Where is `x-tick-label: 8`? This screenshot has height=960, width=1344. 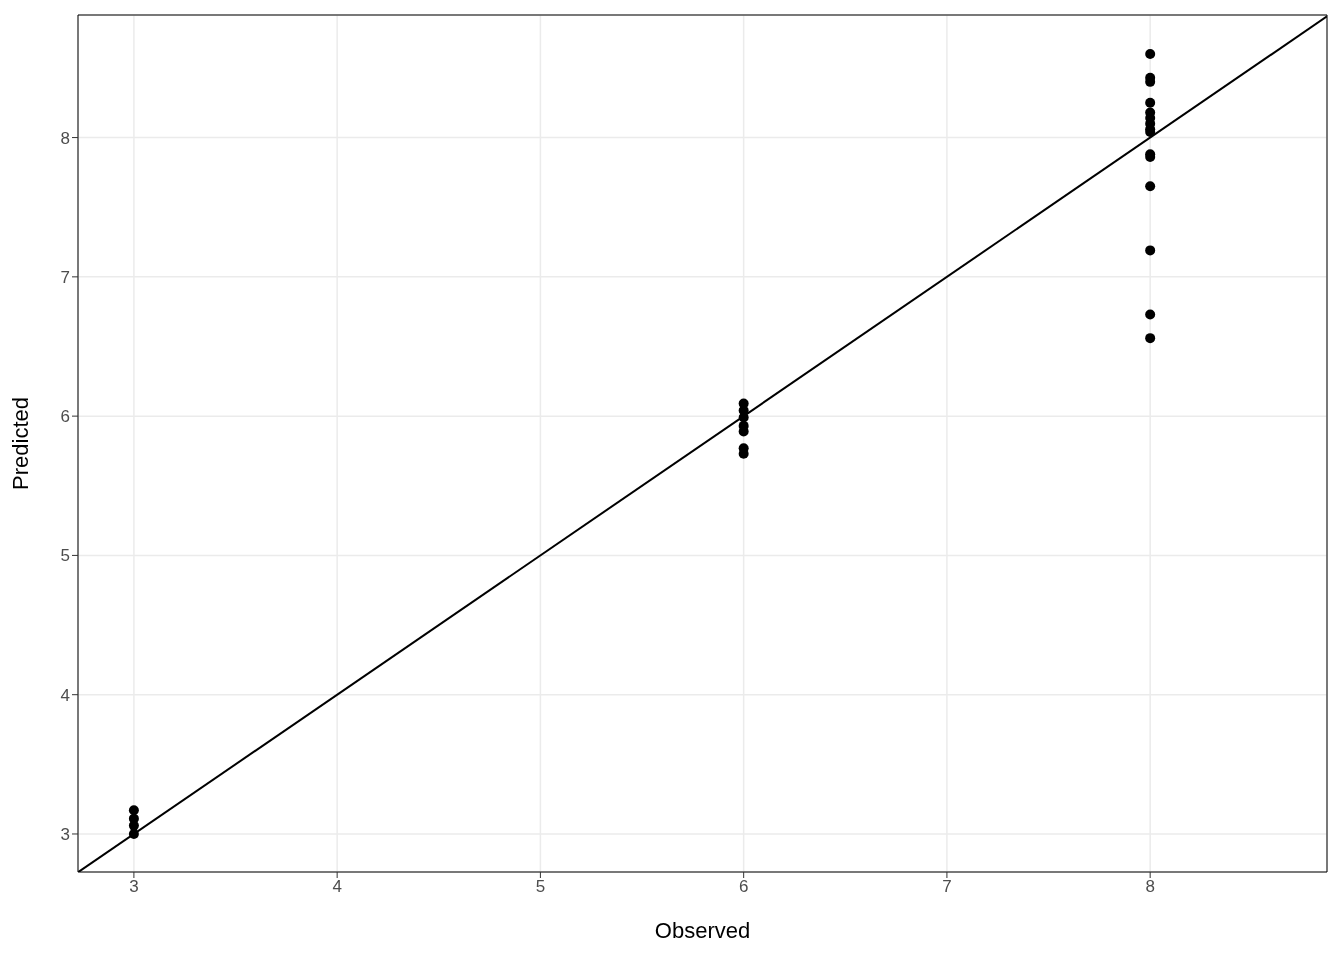 x-tick-label: 8 is located at coordinates (1150, 887).